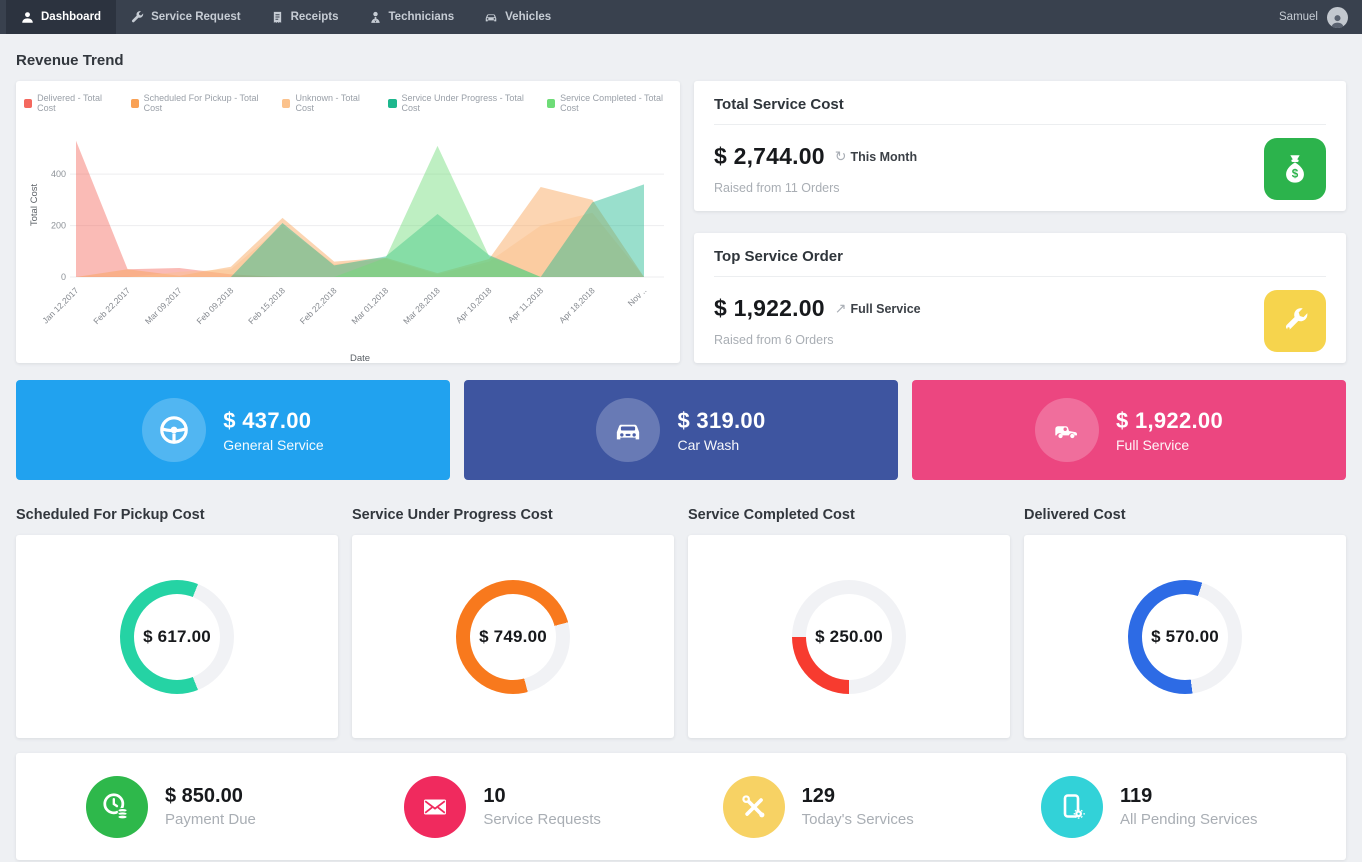 This screenshot has width=1362, height=862. Describe the element at coordinates (774, 340) in the screenshot. I see `card-subtext: Raised from 6 Orders` at that location.